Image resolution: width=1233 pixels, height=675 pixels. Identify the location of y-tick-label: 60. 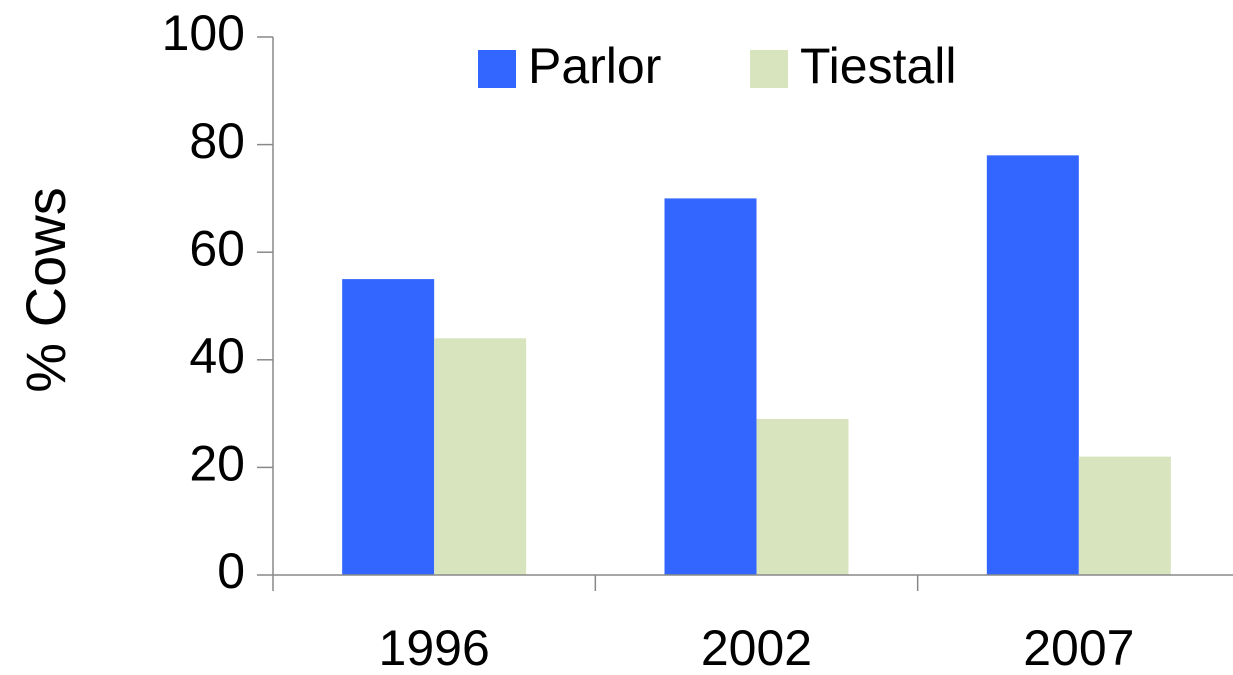
(217, 248).